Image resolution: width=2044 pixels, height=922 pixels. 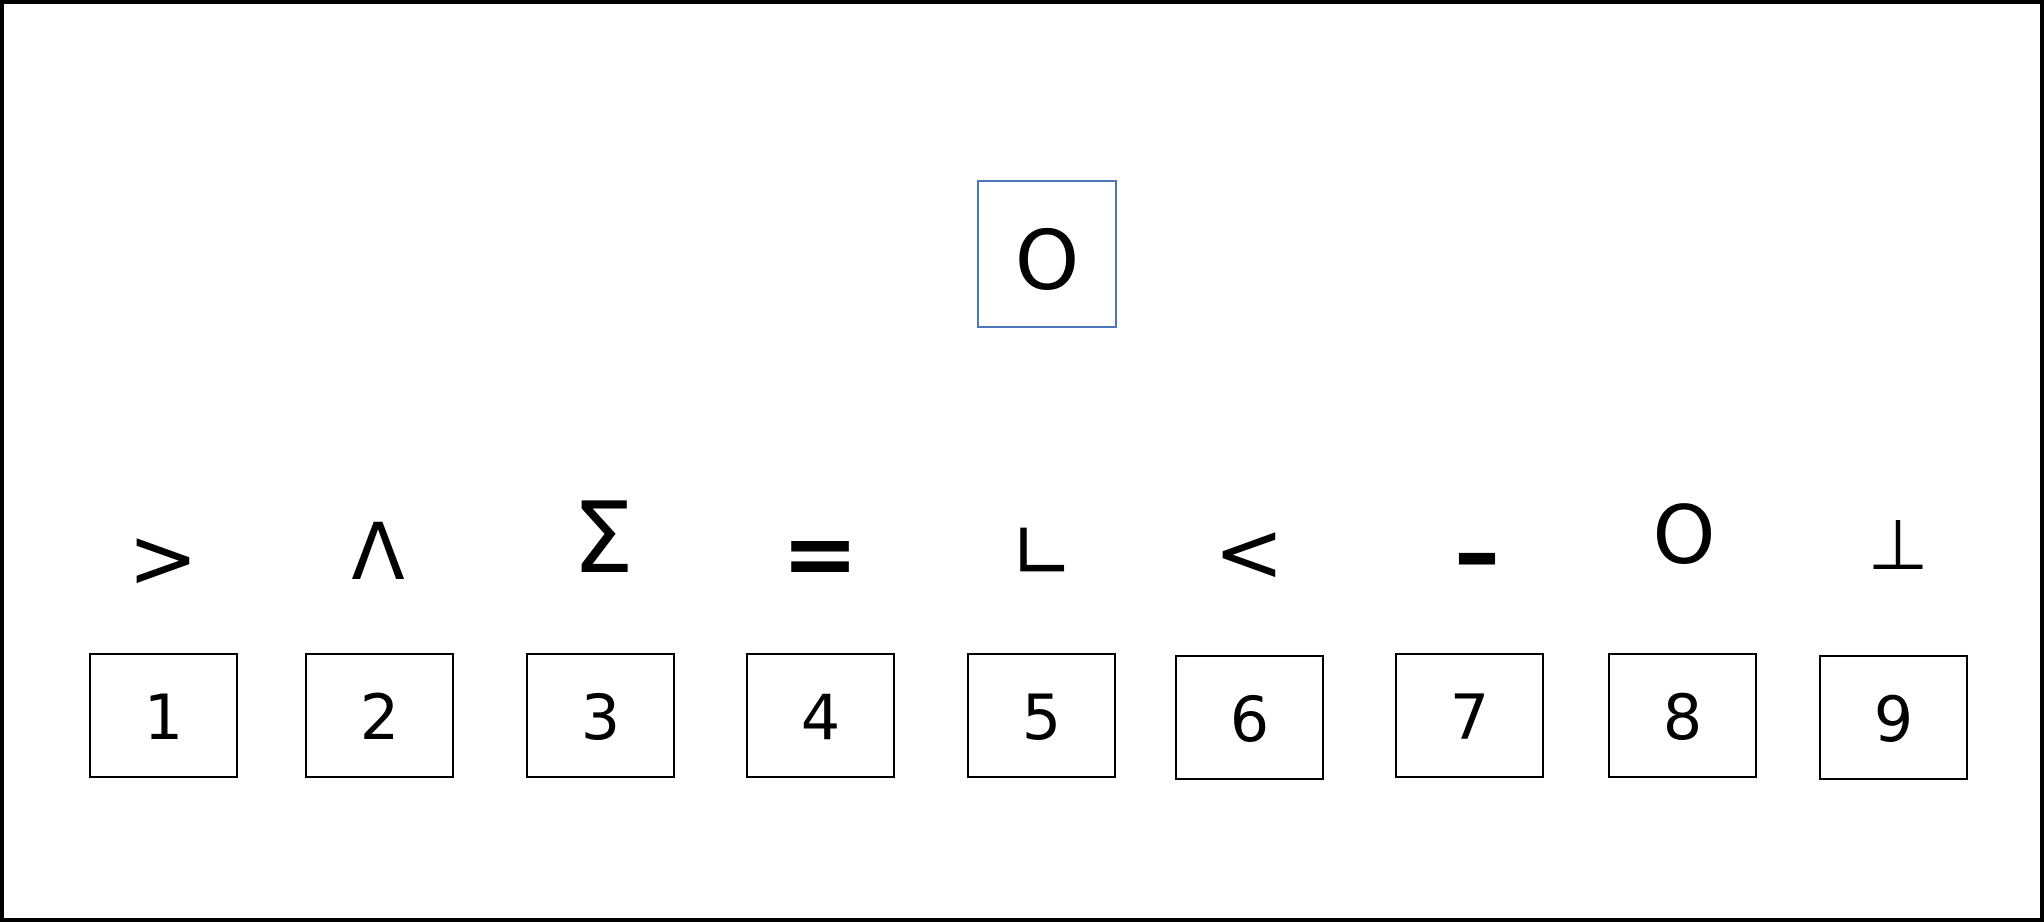 I want to click on reference-symbol-3: Σ, so click(x=603, y=539).